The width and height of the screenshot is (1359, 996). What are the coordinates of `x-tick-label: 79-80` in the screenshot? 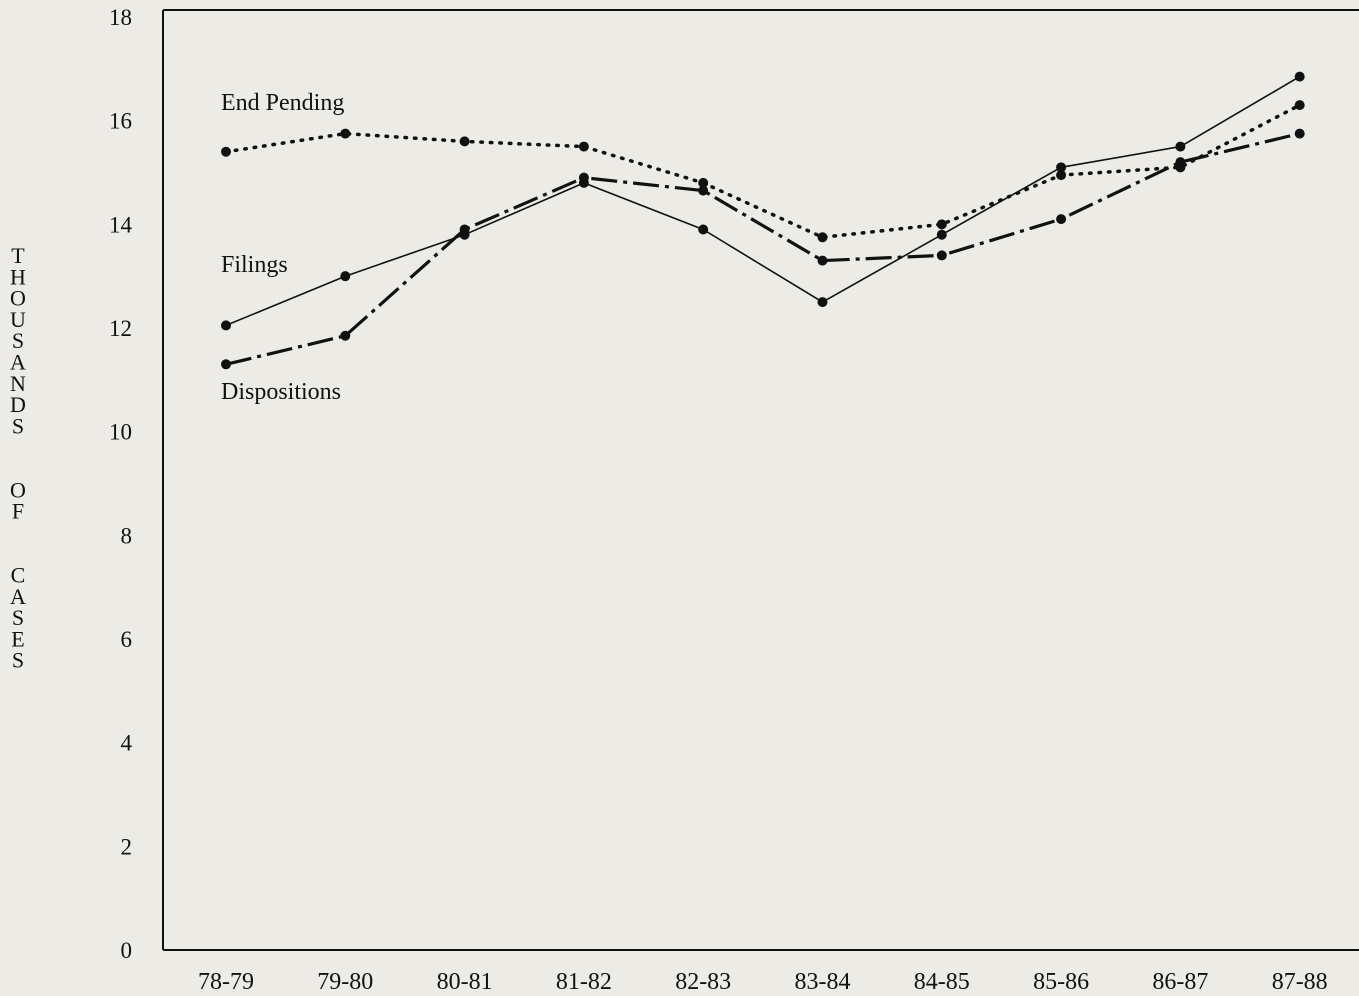 It's located at (345, 982).